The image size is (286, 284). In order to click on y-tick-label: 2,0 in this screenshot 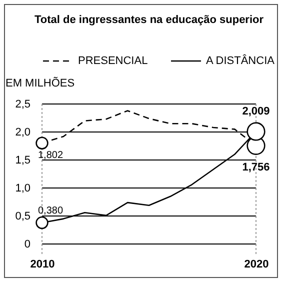, I will do `click(22, 132)`.